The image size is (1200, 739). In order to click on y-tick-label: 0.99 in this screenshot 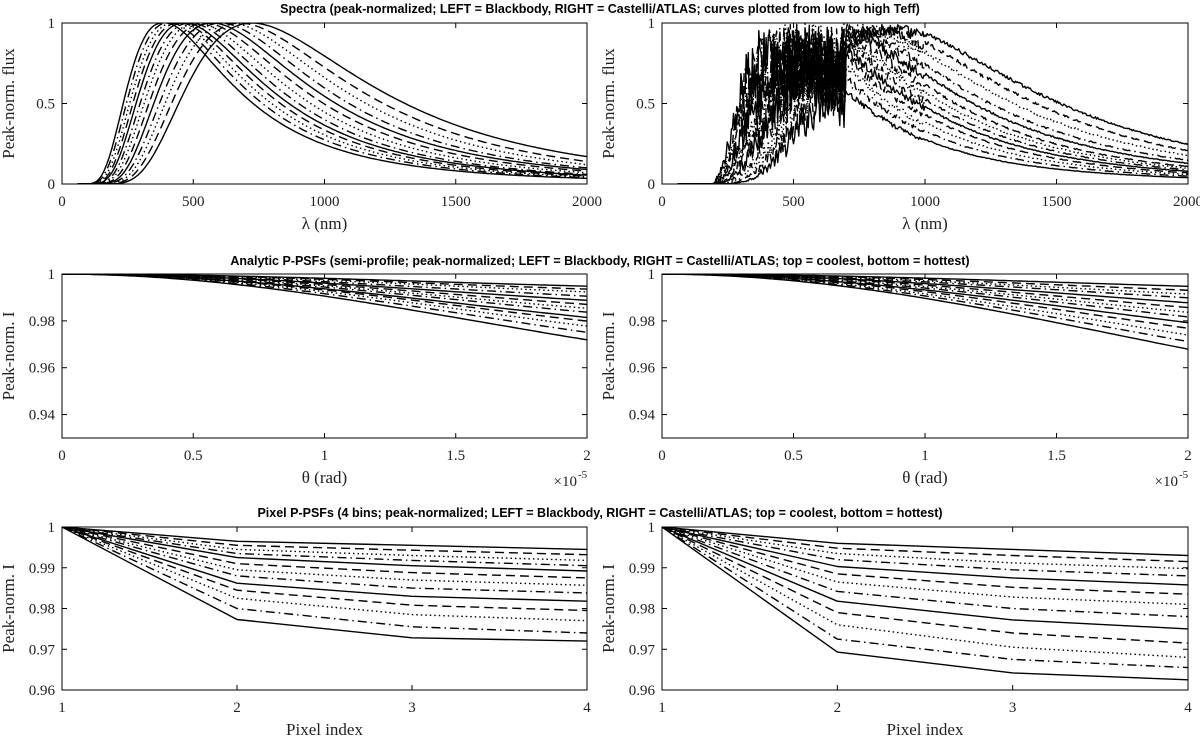, I will do `click(42, 569)`.